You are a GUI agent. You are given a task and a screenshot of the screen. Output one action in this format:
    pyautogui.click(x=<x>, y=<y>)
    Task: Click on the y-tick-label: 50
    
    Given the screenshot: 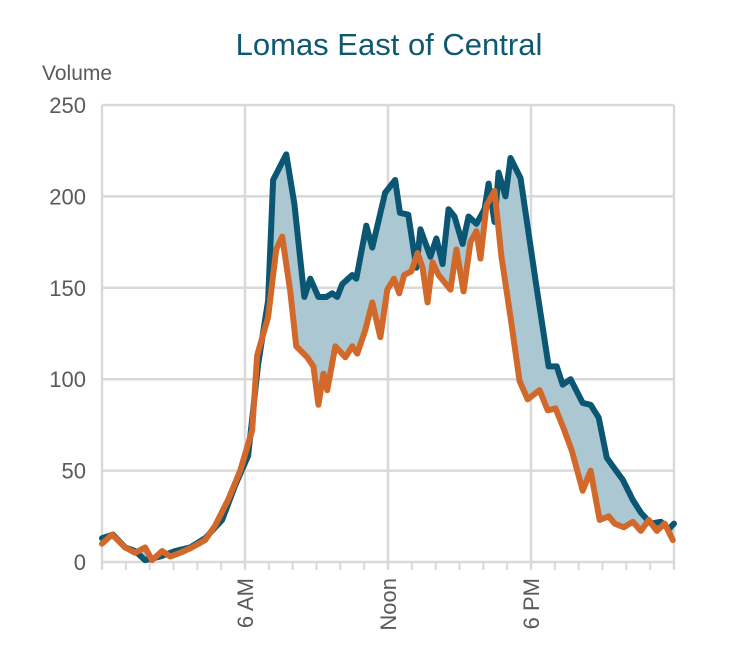 What is the action you would take?
    pyautogui.click(x=74, y=471)
    